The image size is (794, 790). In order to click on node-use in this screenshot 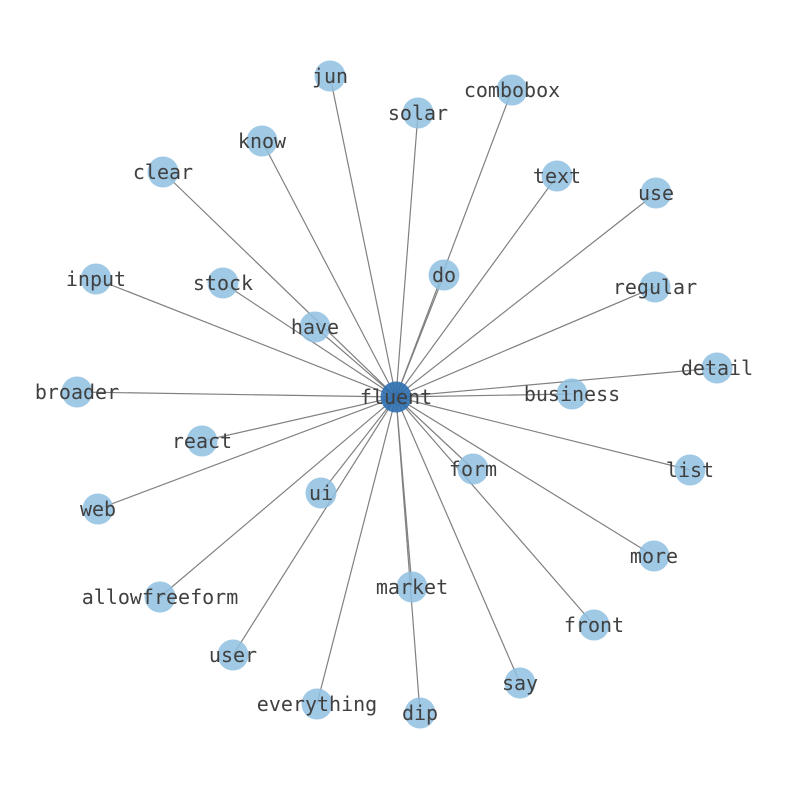, I will do `click(656, 193)`.